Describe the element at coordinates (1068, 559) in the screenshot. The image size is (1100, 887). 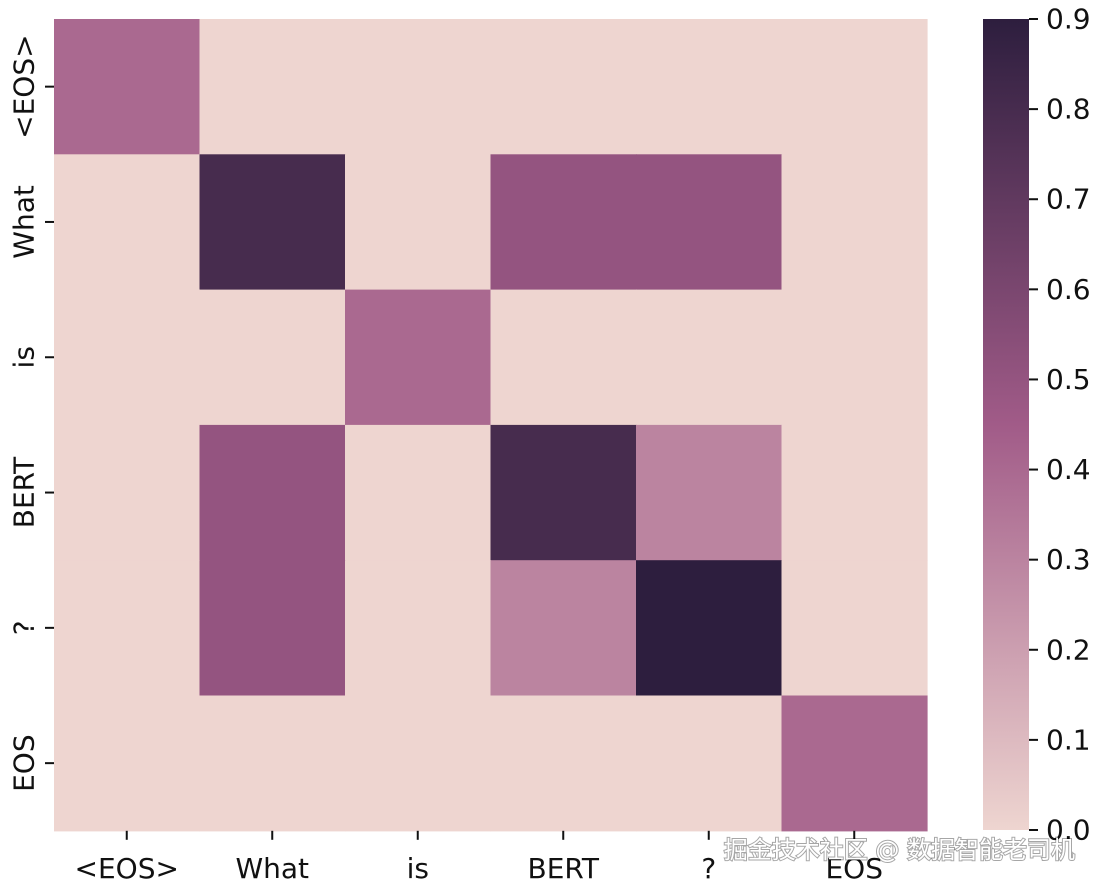
I see `colorbar-tick-label-3: 0.3` at that location.